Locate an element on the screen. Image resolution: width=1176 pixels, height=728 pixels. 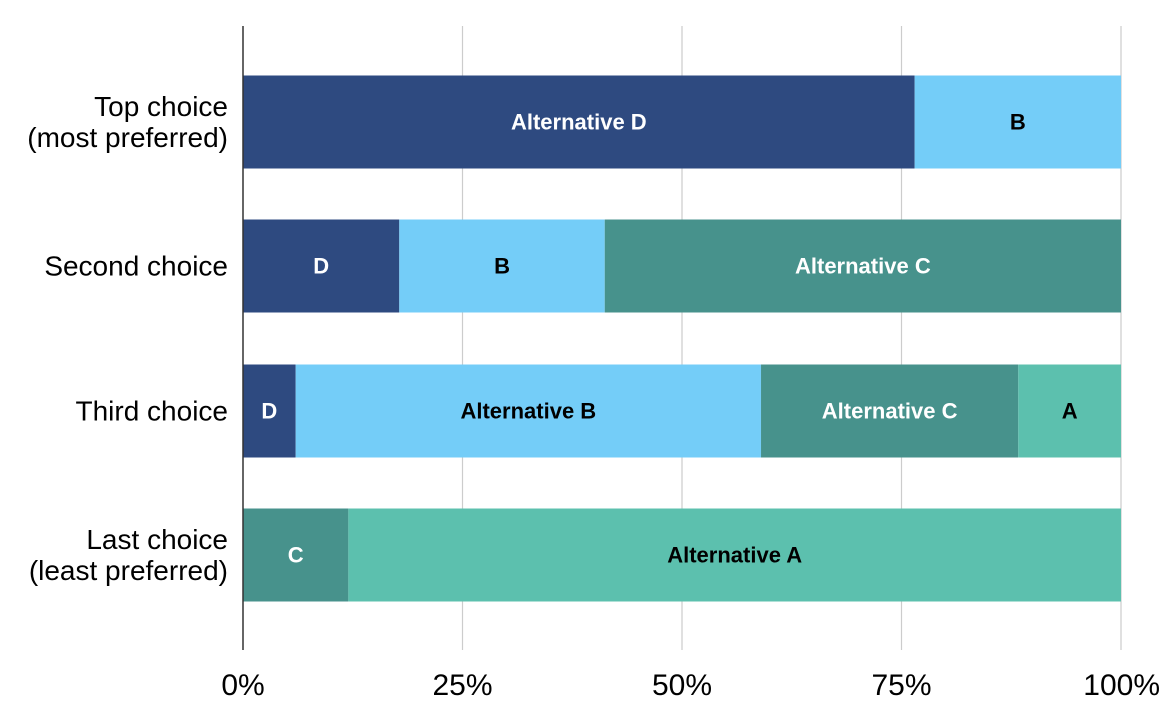
bar-segment-r2-s0 is located at coordinates (269, 411).